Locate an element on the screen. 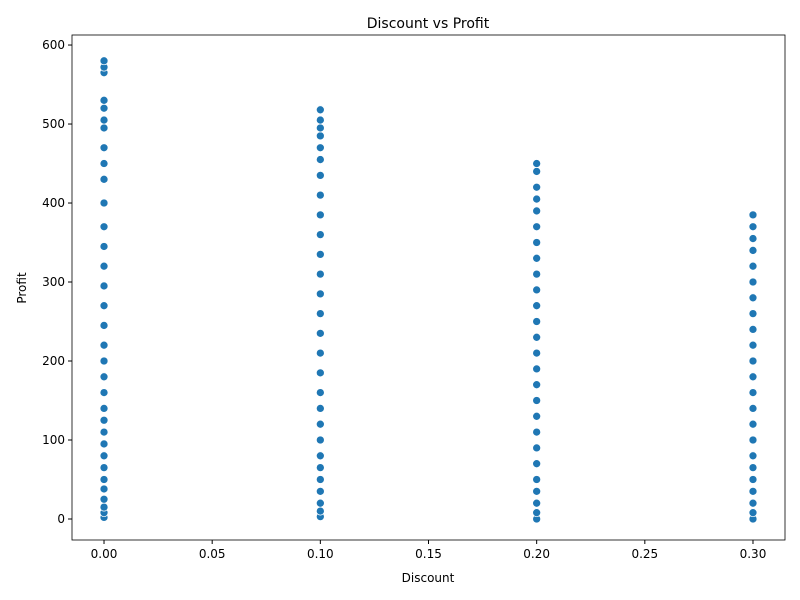 This screenshot has height=600, width=800. y-tick-label: 500 is located at coordinates (53, 124).